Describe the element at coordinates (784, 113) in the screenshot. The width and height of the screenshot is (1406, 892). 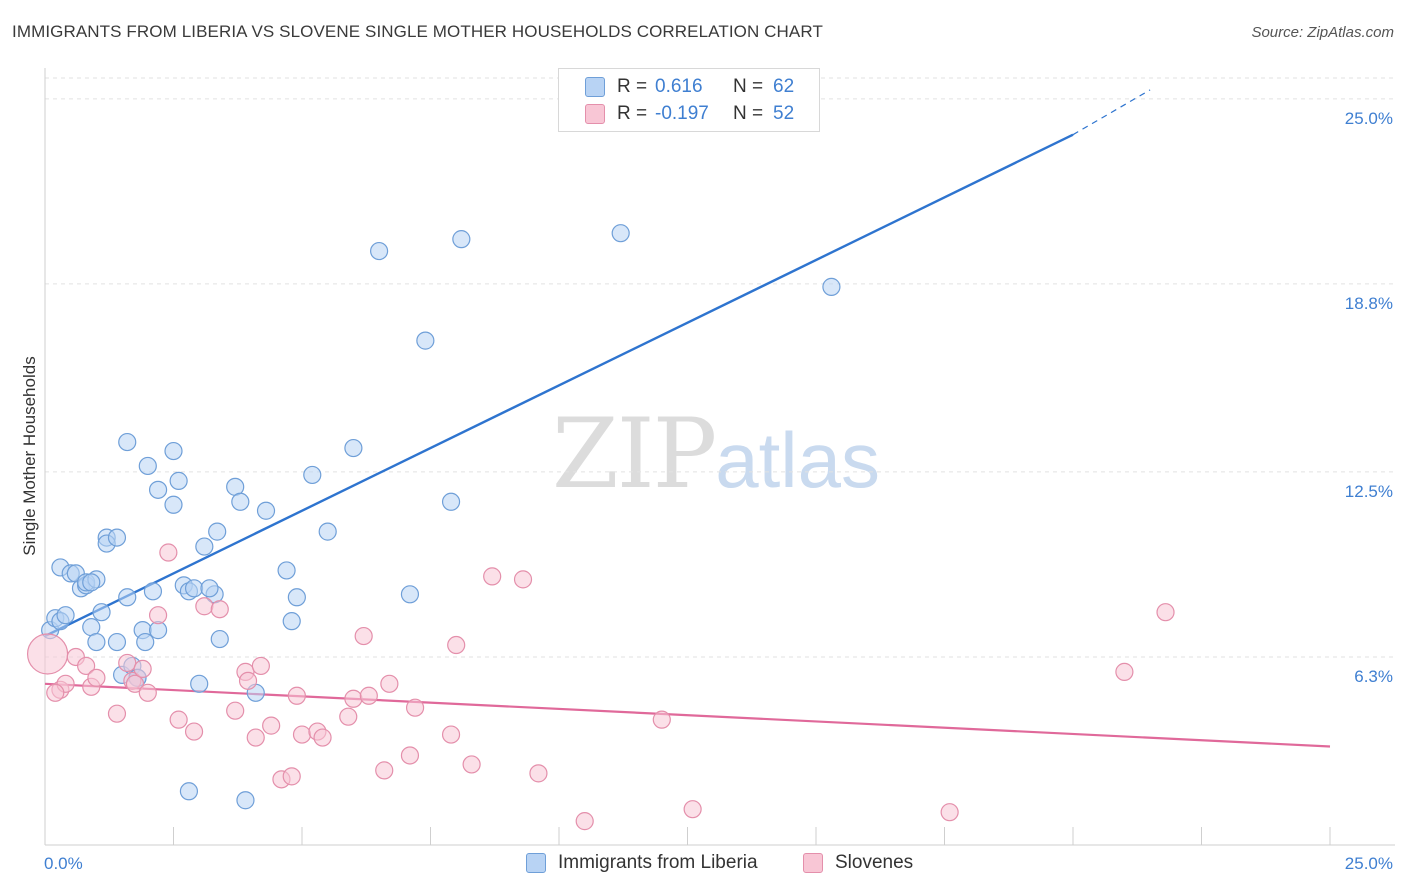
I see `legend-n-value: 52` at that location.